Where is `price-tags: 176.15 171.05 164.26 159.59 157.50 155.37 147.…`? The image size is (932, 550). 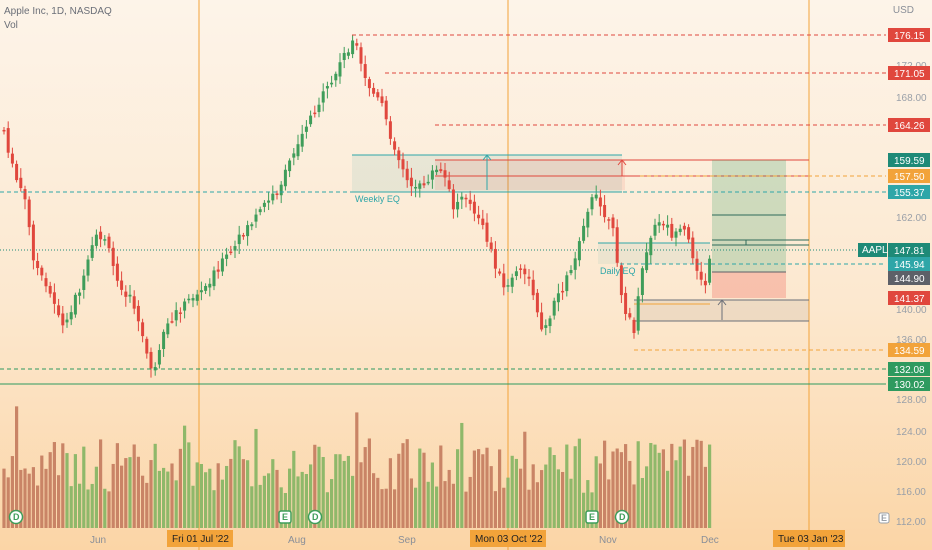
price-tags: 176.15 171.05 164.26 159.59 157.50 155.37 147.… is located at coordinates (909, 209).